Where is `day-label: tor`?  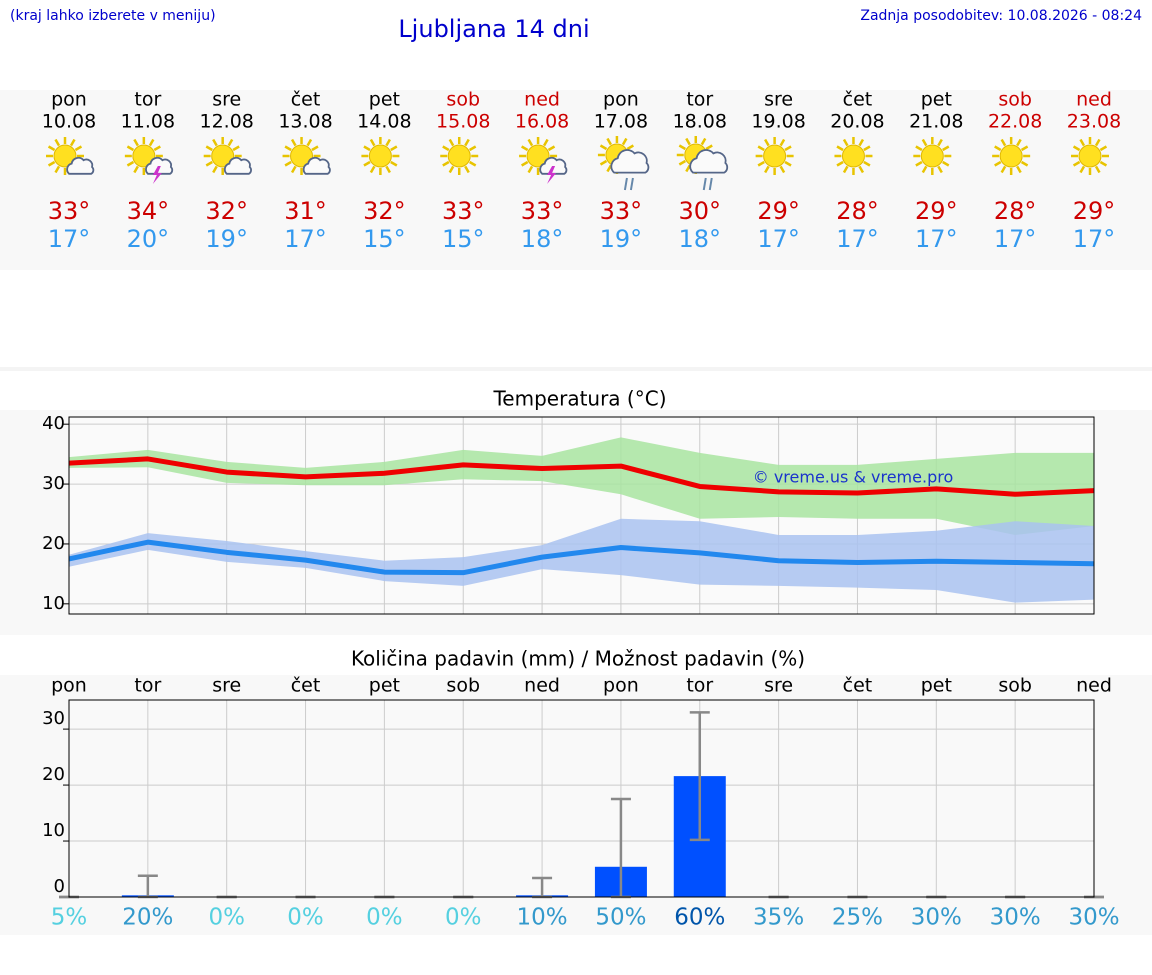
day-label: tor is located at coordinates (699, 686).